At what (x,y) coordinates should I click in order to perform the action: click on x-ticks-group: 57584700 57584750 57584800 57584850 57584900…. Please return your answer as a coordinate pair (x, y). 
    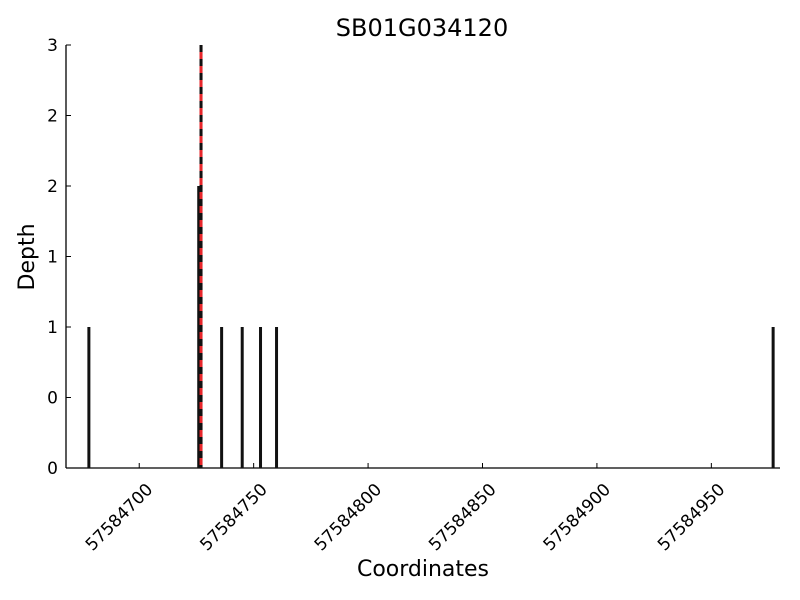
    Looking at the image, I should click on (405, 509).